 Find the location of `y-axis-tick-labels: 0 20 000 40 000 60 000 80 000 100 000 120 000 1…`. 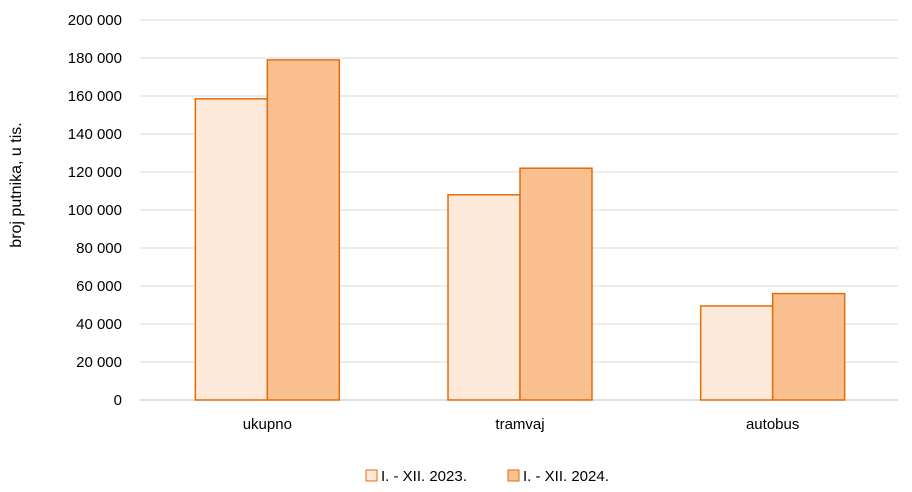

y-axis-tick-labels: 0 20 000 40 000 60 000 80 000 100 000 120 000 1… is located at coordinates (95, 210).